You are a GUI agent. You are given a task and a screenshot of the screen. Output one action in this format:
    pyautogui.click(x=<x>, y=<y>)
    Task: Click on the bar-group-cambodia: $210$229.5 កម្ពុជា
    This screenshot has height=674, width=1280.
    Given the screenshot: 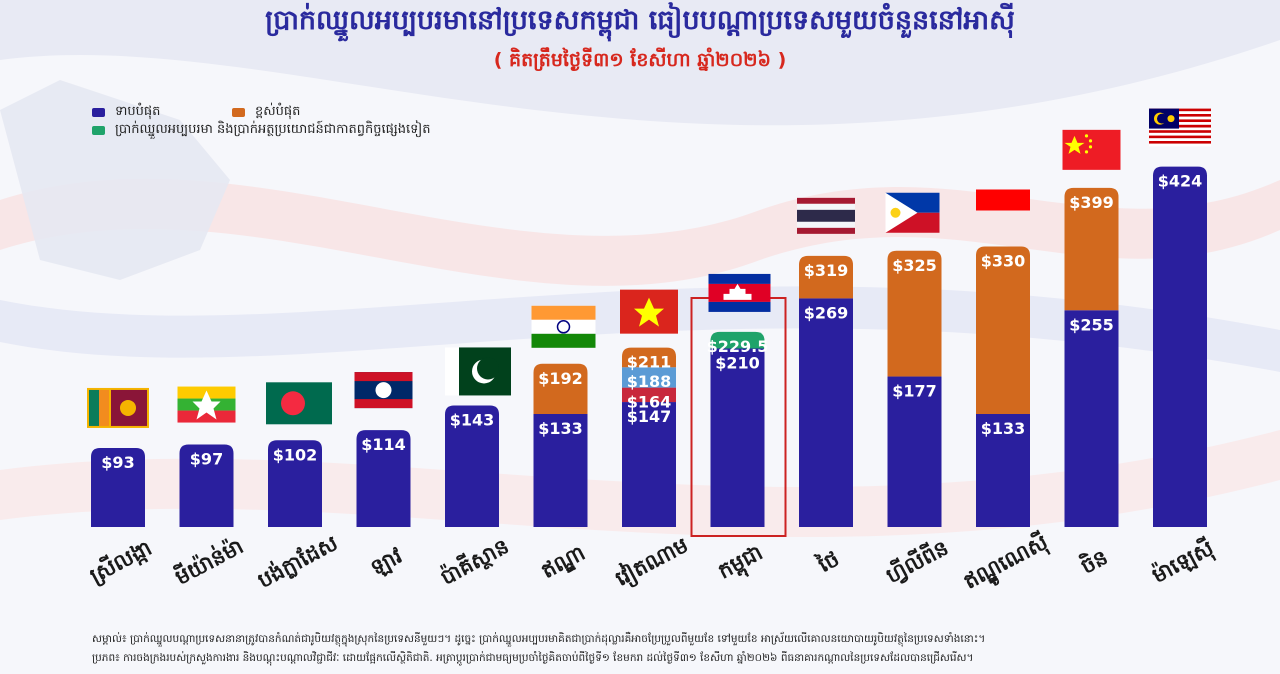 What is the action you would take?
    pyautogui.click(x=738, y=442)
    